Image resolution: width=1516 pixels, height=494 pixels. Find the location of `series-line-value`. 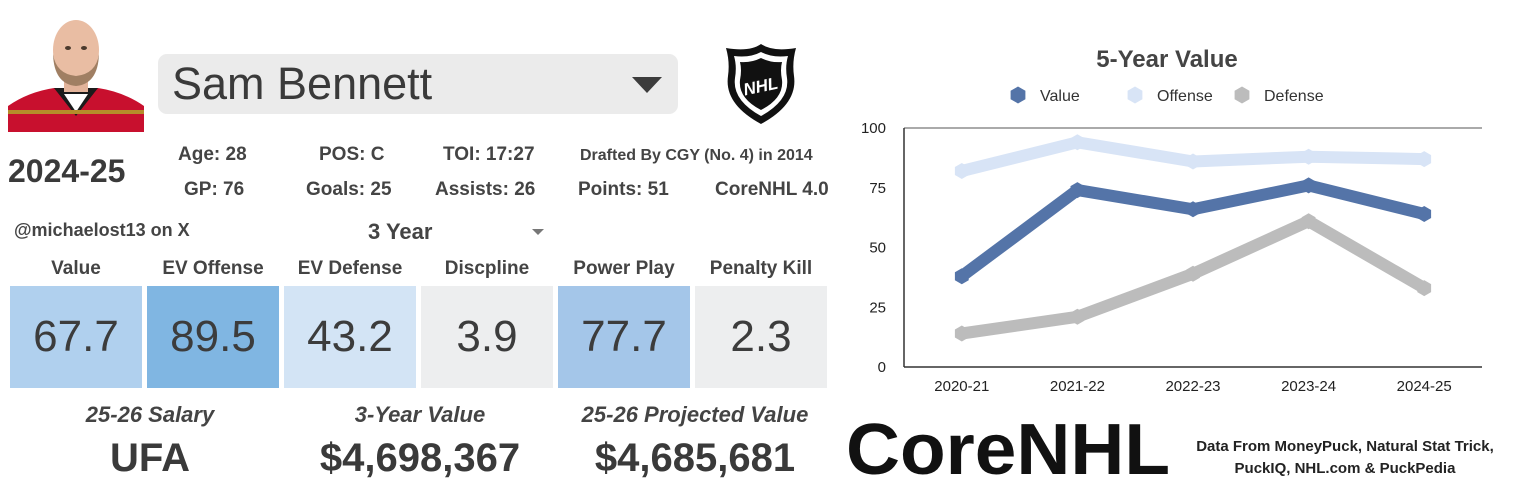

series-line-value is located at coordinates (1193, 231).